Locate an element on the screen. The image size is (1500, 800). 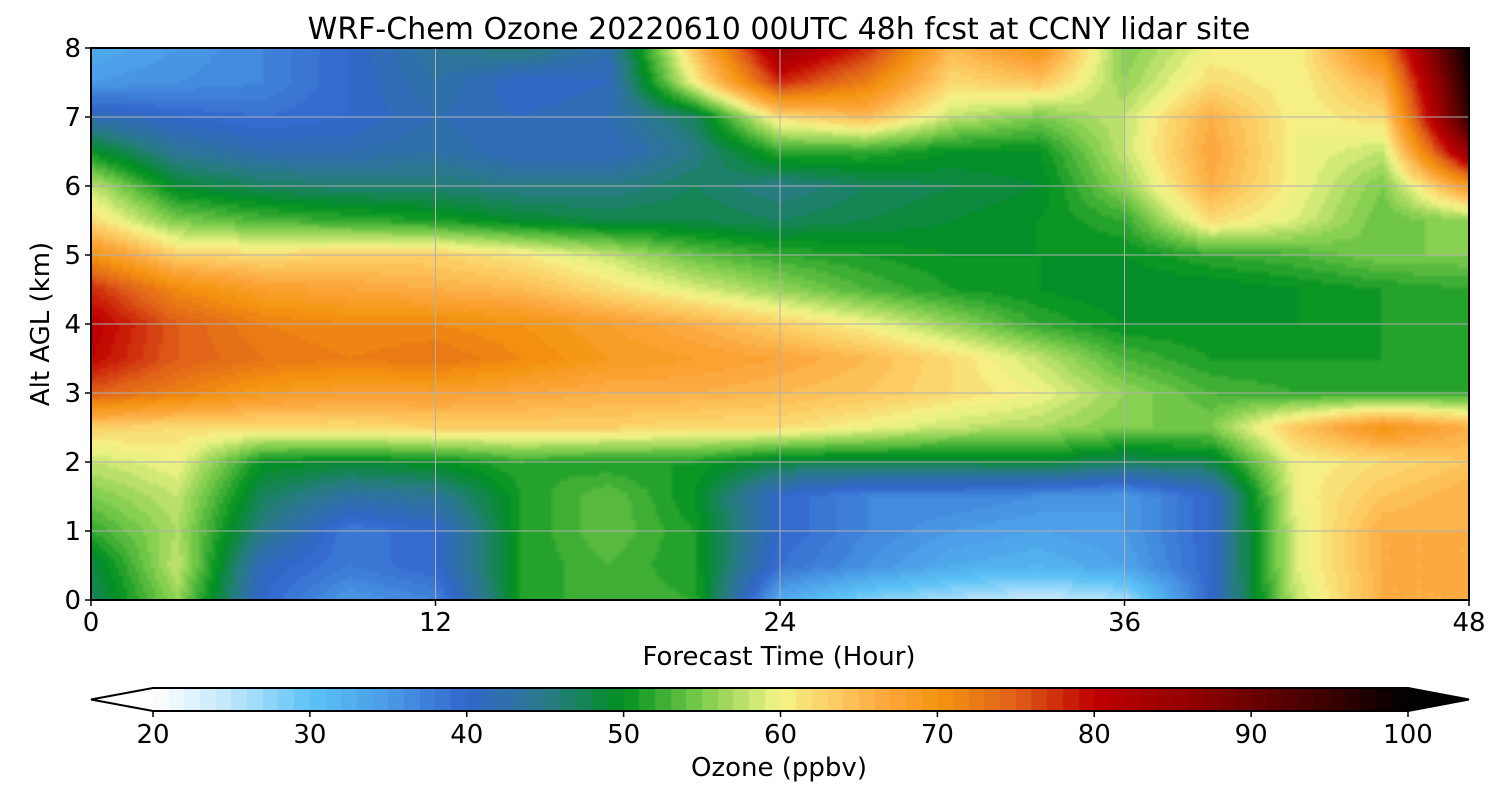
y-tick-label: 6 is located at coordinates (72, 187).